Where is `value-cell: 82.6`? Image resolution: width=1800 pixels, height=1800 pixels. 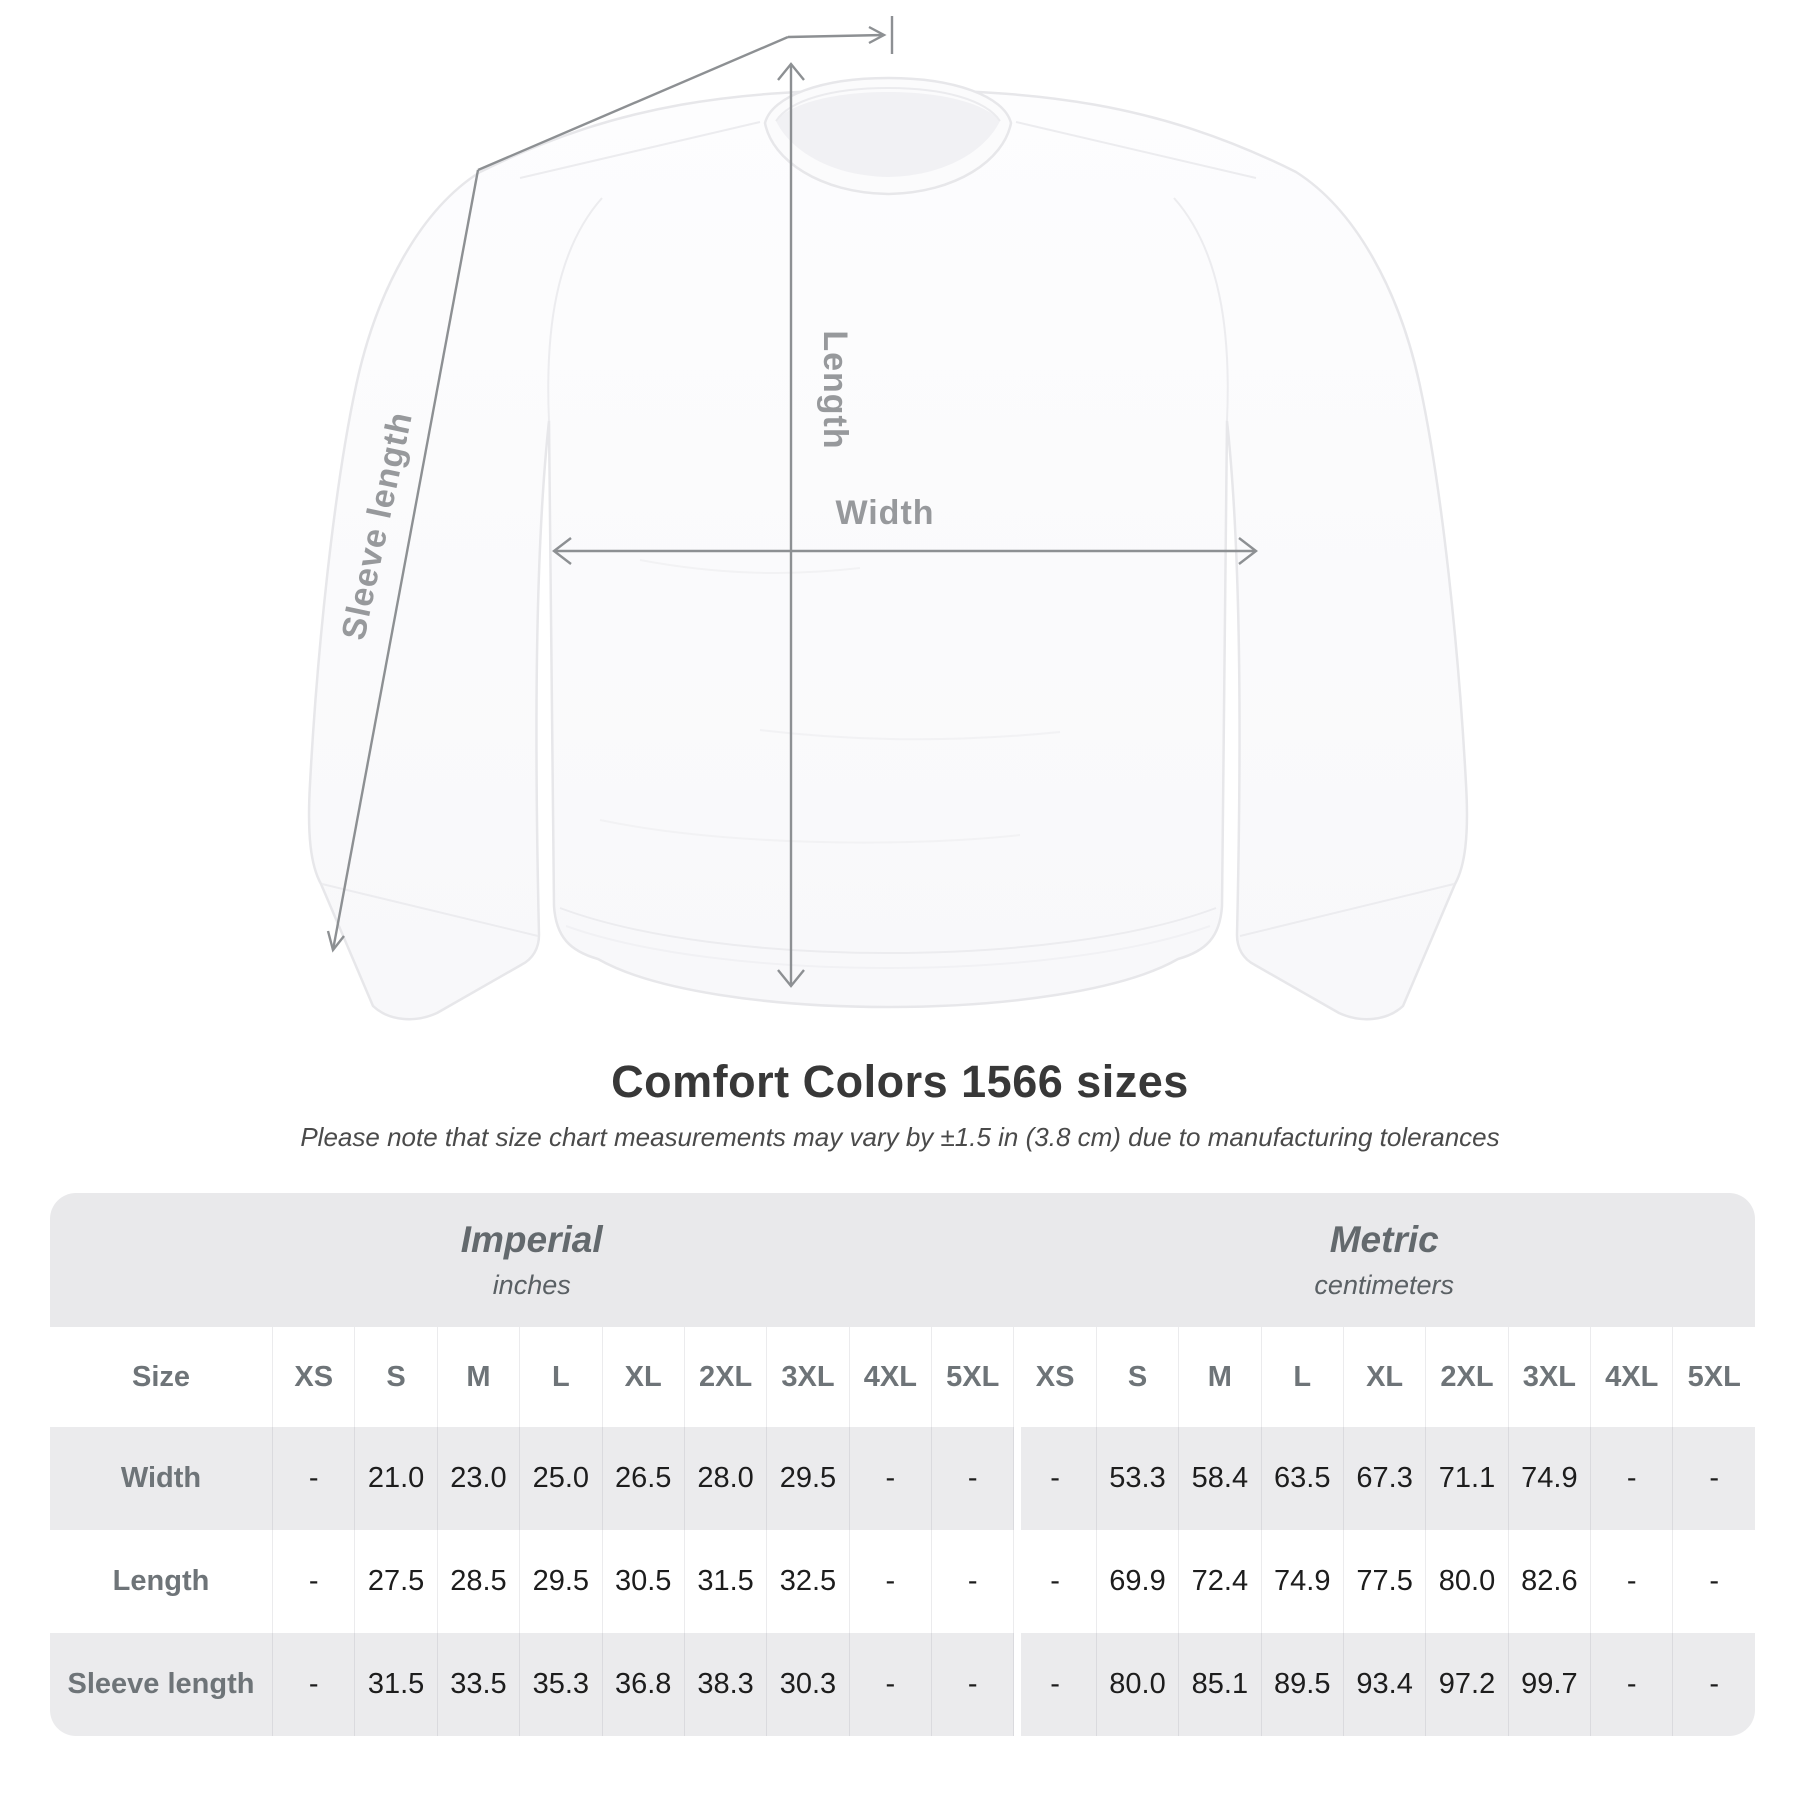
value-cell: 82.6 is located at coordinates (1549, 1581).